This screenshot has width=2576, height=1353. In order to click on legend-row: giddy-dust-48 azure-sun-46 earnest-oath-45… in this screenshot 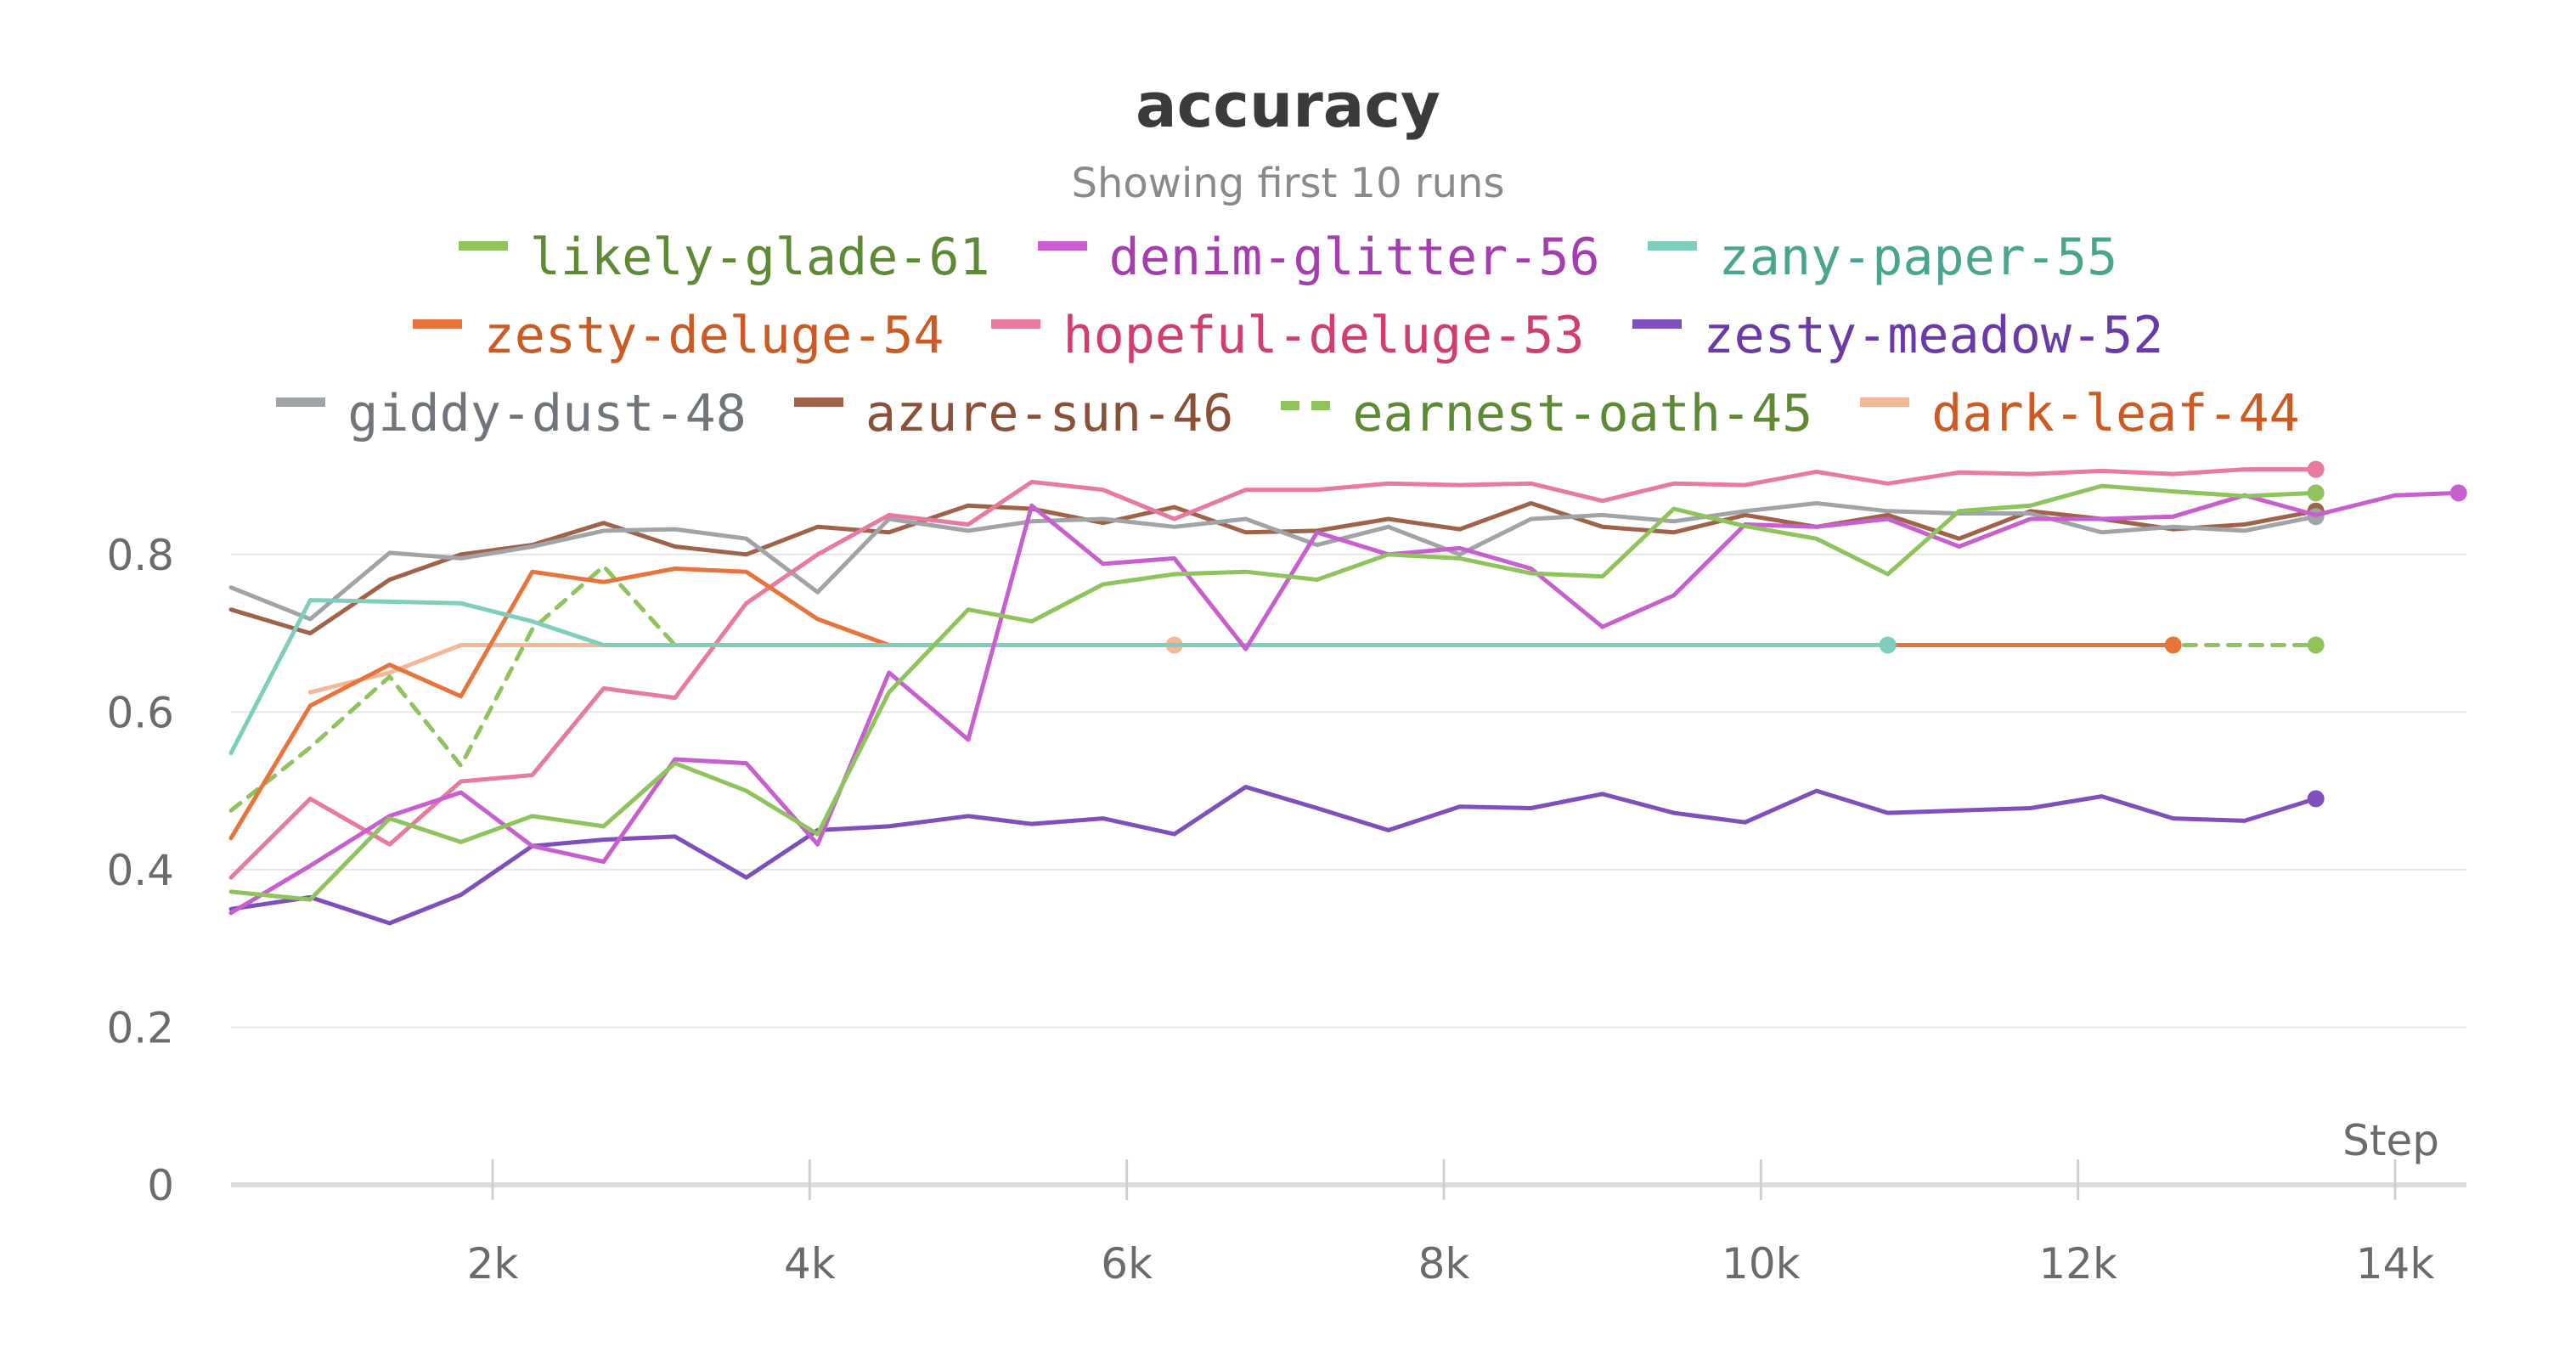, I will do `click(1288, 421)`.